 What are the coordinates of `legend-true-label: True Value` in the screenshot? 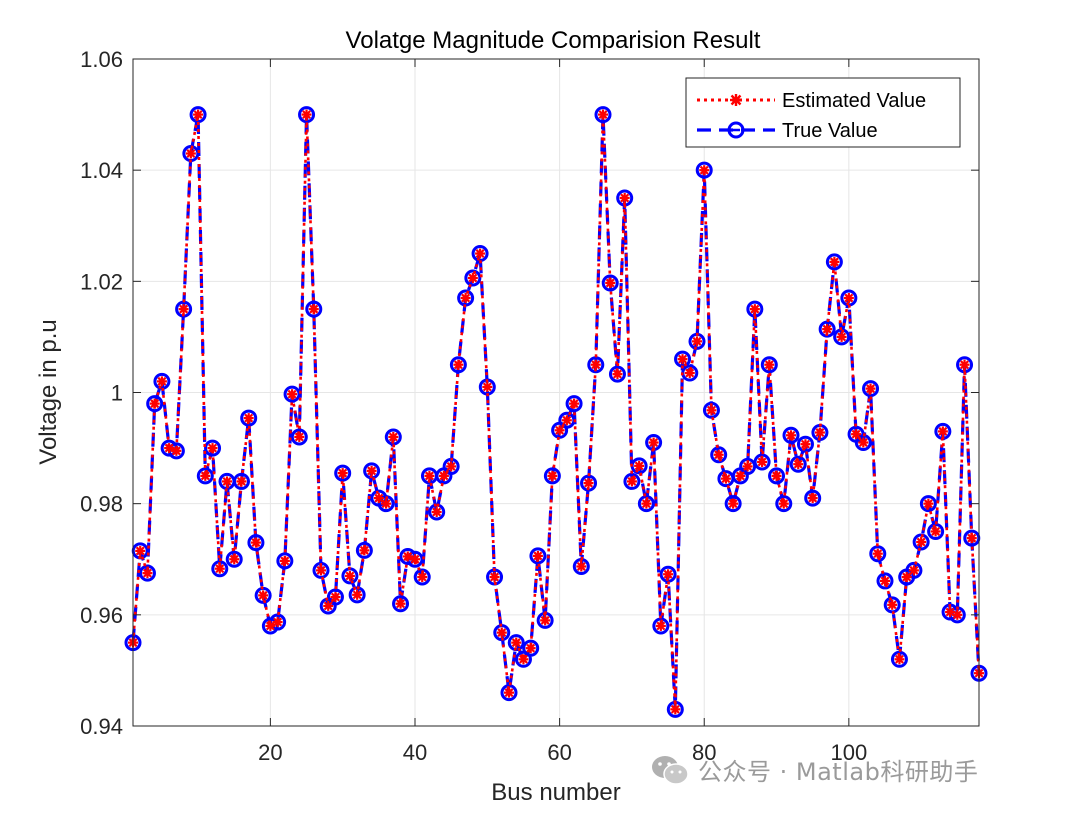 It's located at (830, 131).